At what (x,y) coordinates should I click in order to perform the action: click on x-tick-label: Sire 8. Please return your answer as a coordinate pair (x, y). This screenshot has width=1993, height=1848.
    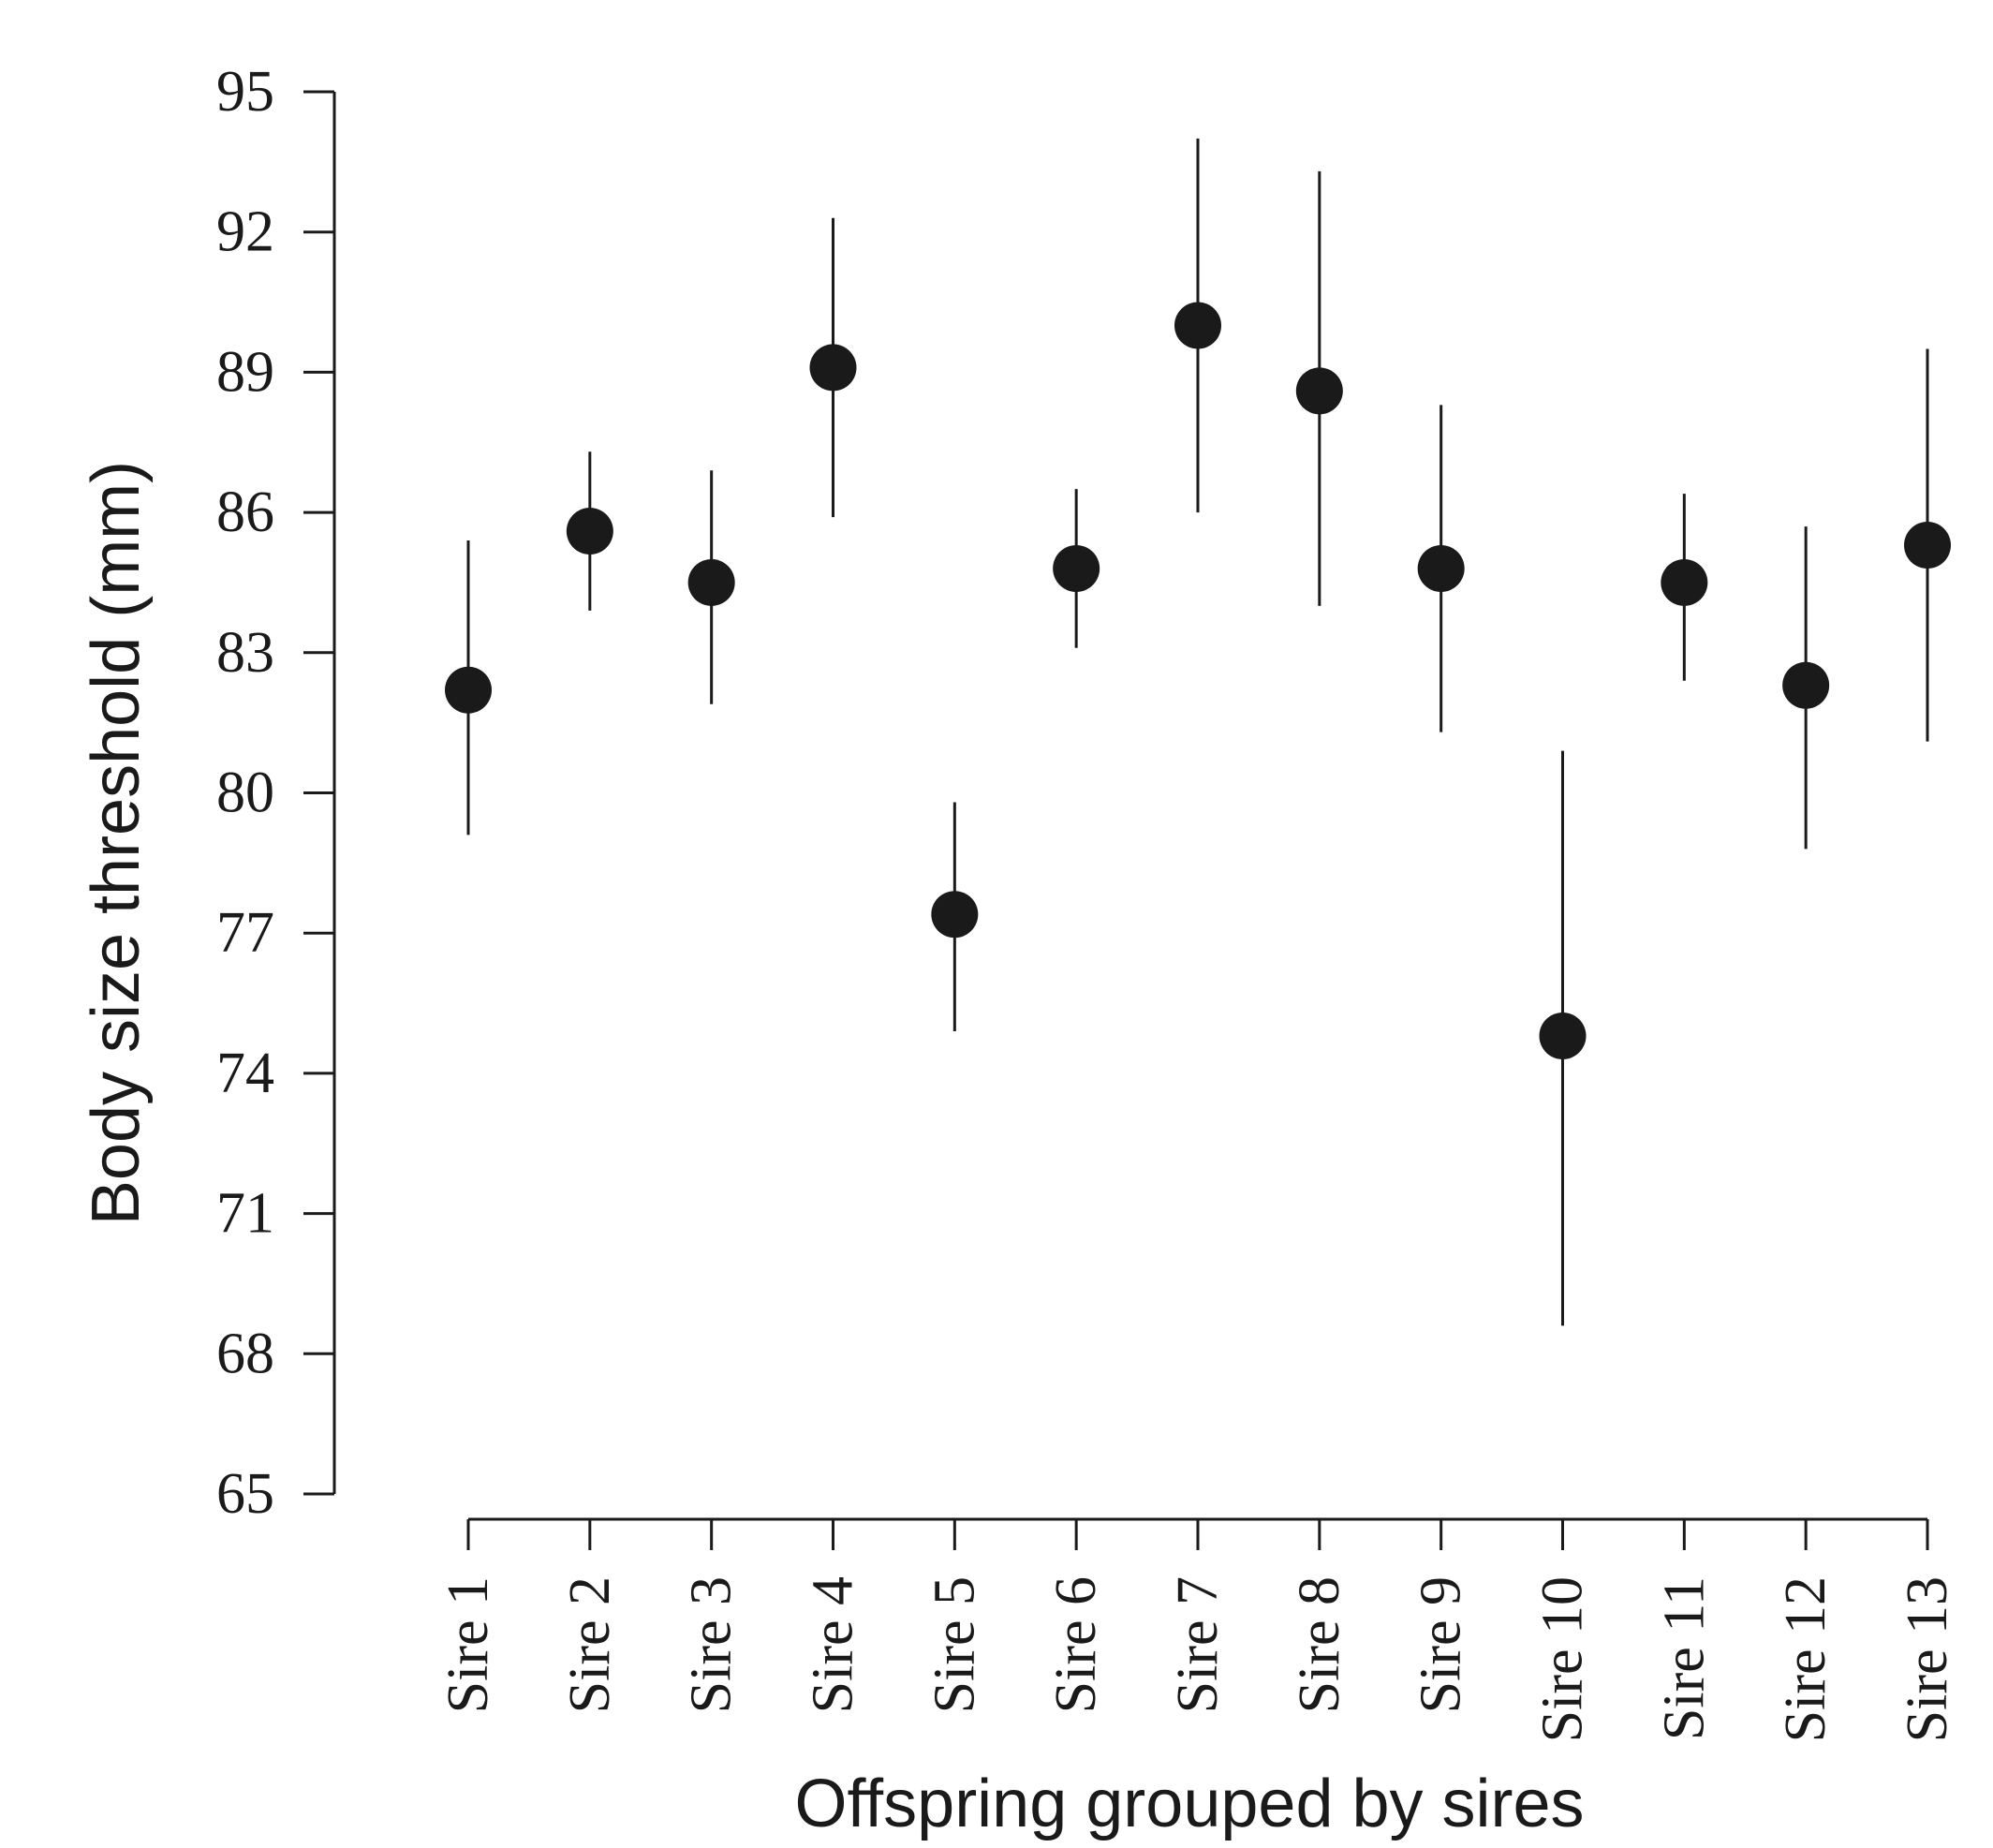
    Looking at the image, I should click on (1320, 1645).